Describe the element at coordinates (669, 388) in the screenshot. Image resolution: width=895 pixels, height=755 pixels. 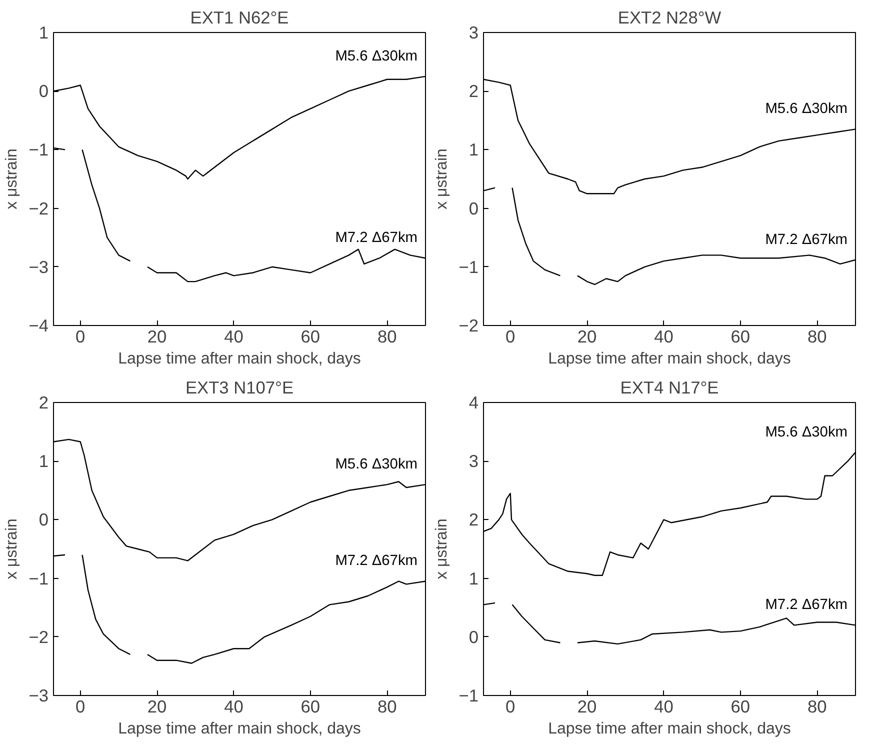
I see `chart-title: EXT4 N17°E` at that location.